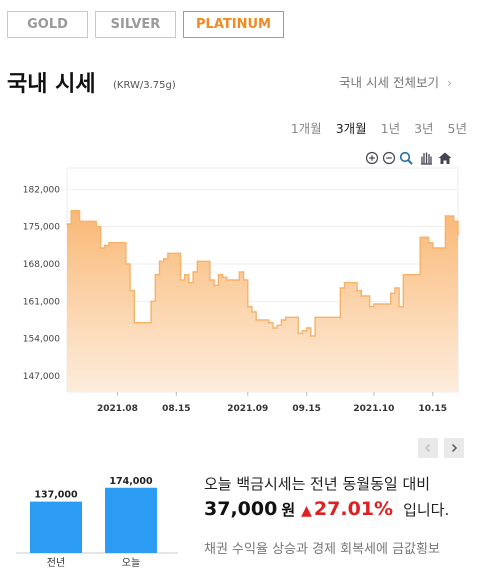 The width and height of the screenshot is (487, 578). What do you see at coordinates (135, 24) in the screenshot?
I see `tab-silver: SILVER` at bounding box center [135, 24].